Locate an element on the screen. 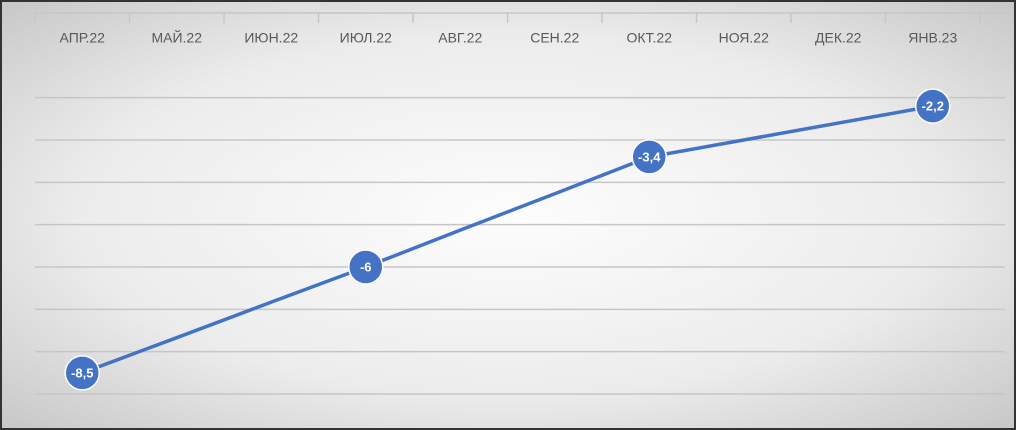 Image resolution: width=1016 pixels, height=430 pixels. x-tick-label: ИЮН.22 is located at coordinates (271, 38).